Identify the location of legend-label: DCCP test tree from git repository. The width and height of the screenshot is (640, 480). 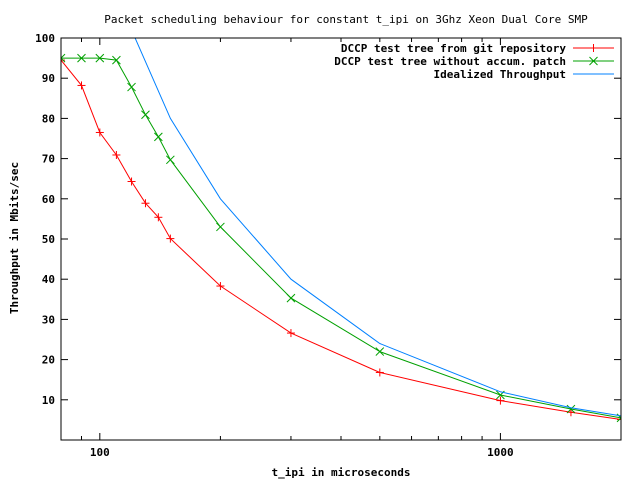
(454, 48).